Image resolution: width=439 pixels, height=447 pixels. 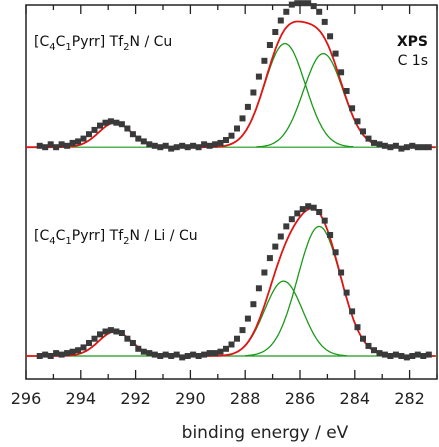 What do you see at coordinates (245, 398) in the screenshot?
I see `x-tick-label: 288` at bounding box center [245, 398].